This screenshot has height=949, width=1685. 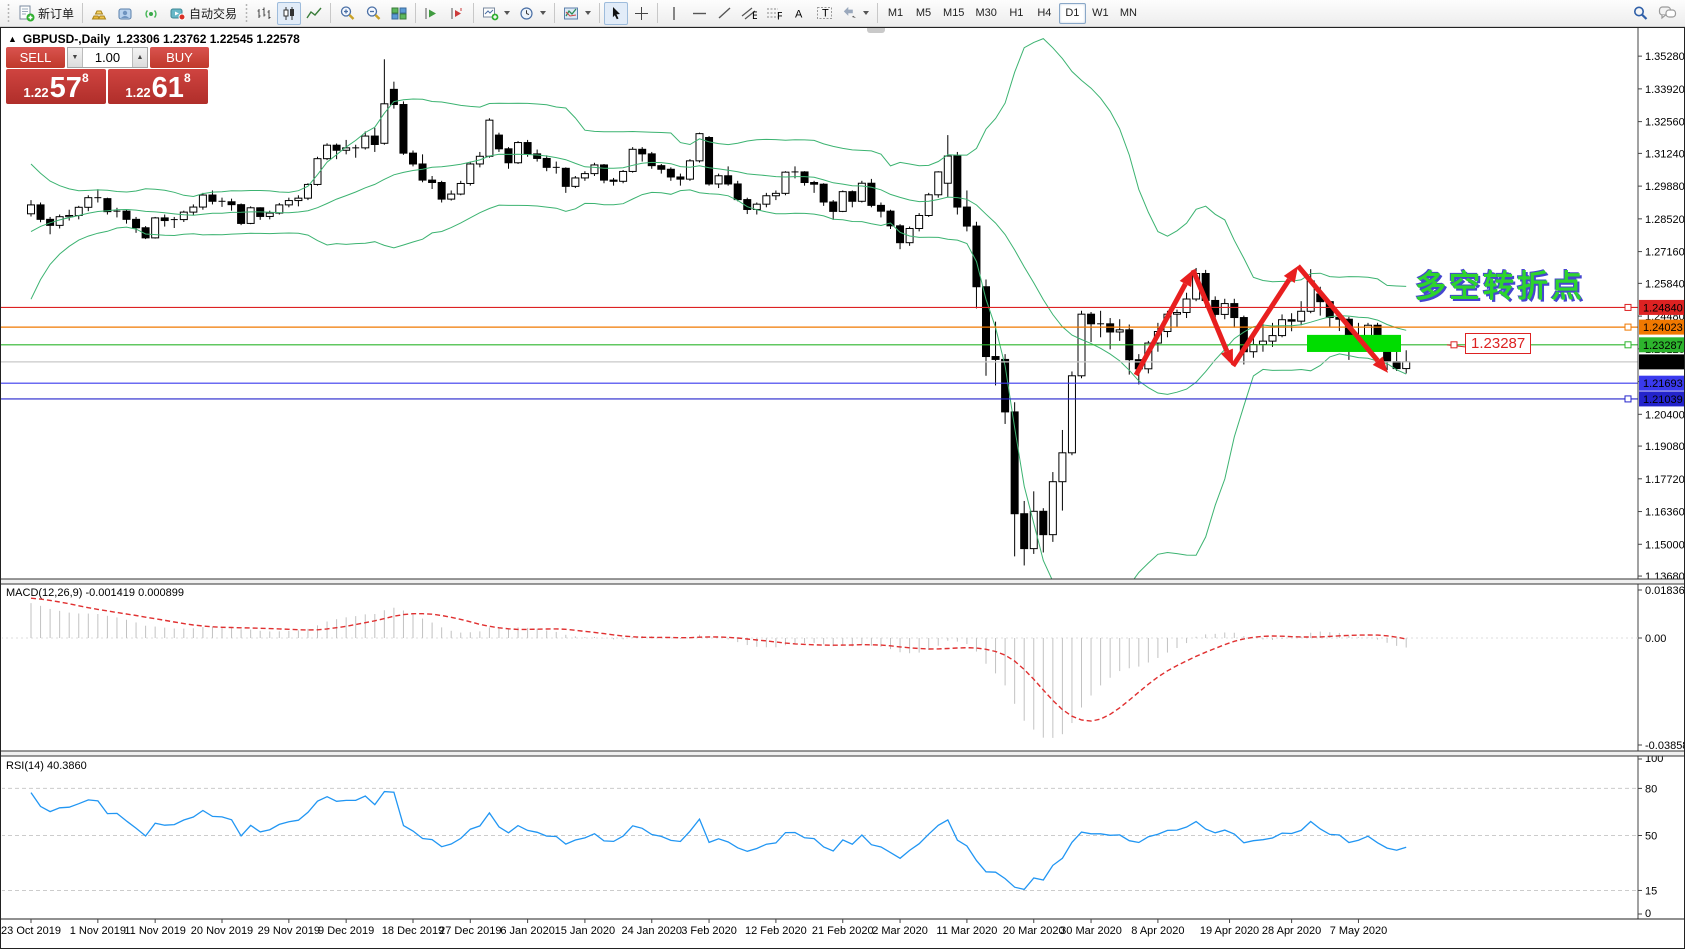 What do you see at coordinates (527, 931) in the screenshot?
I see `svg-text: 6 Jan 2020` at bounding box center [527, 931].